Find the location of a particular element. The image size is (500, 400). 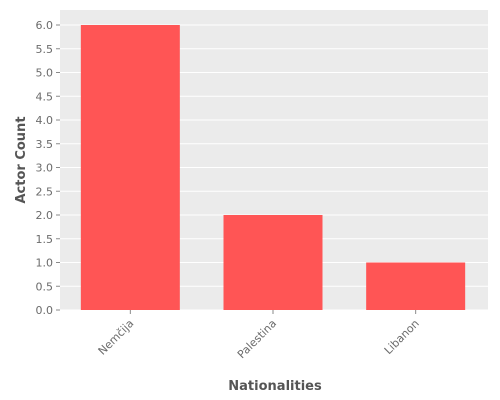

y-tick-labels: 0.0 0.5 1.0 1.5 2.0 2.5 3.0 3.5 4.0 4.5 5.0 5.5 6.0 is located at coordinates (48, 168).